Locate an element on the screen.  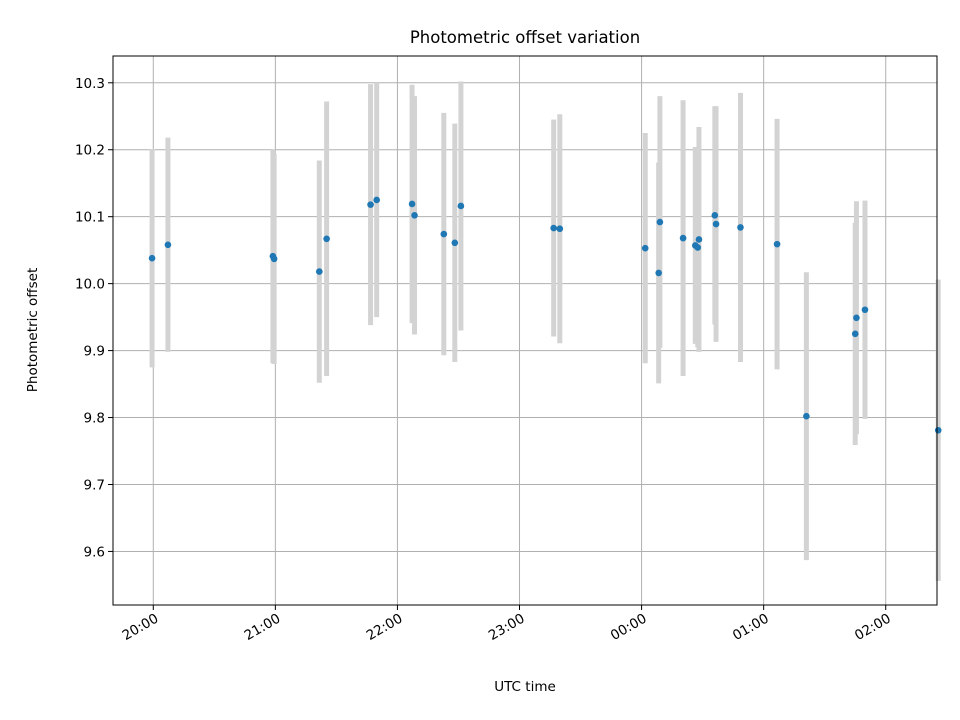
y-tick-label: 10.0 is located at coordinates (90, 285).